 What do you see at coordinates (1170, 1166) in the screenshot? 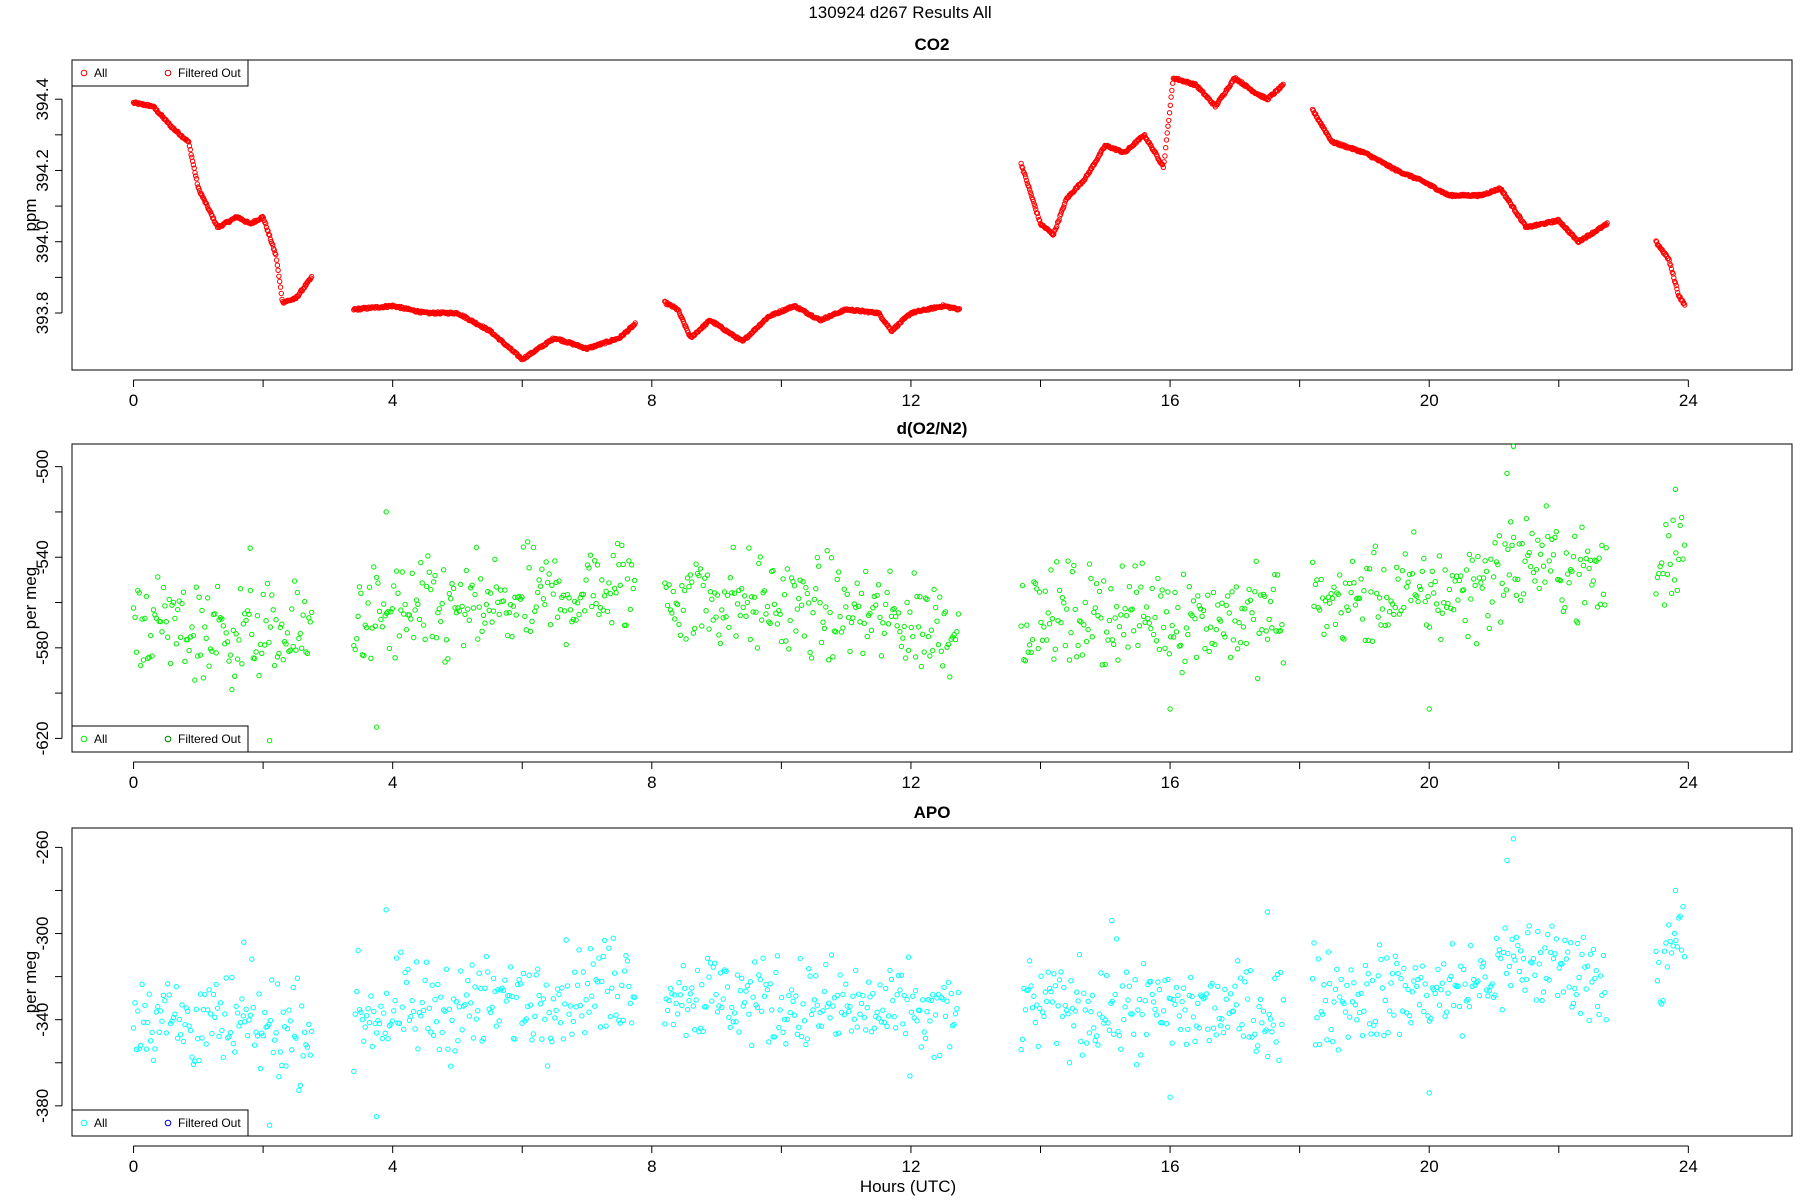
I see `x-tick-label: 16` at bounding box center [1170, 1166].